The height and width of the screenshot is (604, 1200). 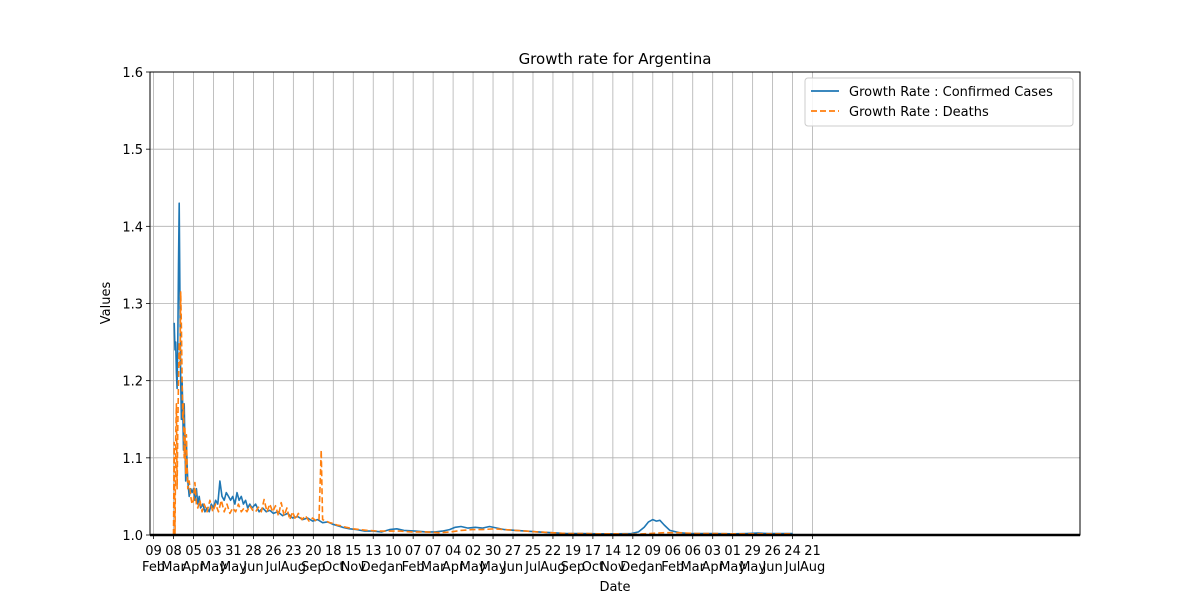 What do you see at coordinates (553, 551) in the screenshot?
I see `x-tick-day: 22` at bounding box center [553, 551].